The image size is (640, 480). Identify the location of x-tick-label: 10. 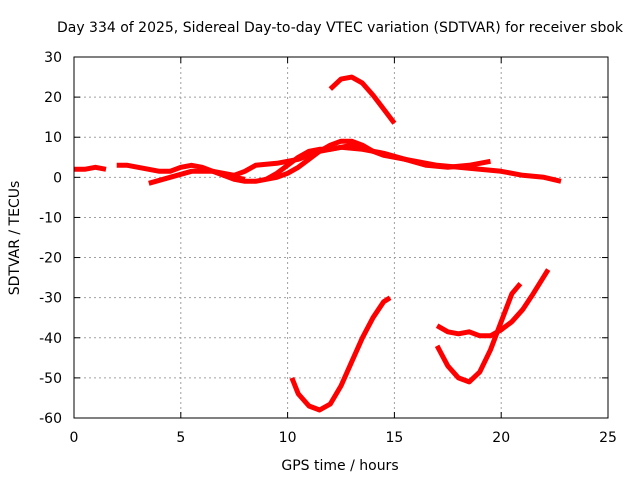
(288, 438).